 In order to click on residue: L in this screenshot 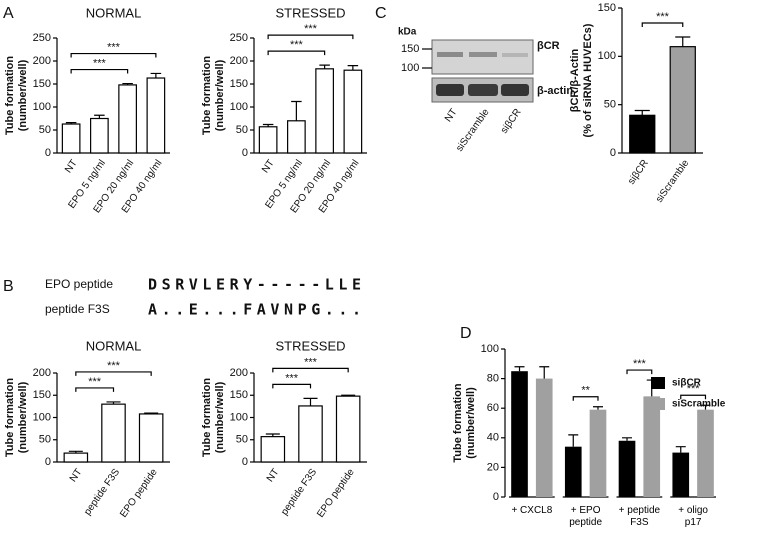, I will do `click(206, 285)`.